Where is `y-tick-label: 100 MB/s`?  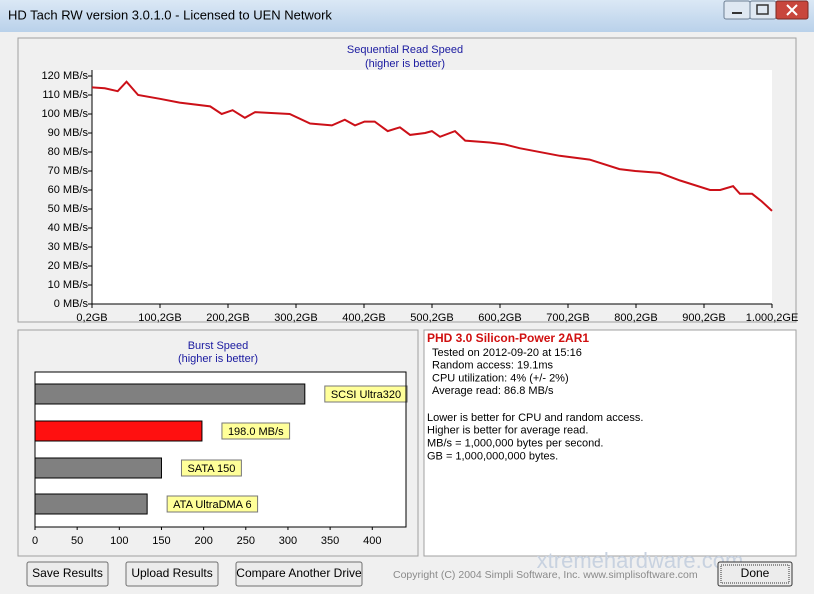
y-tick-label: 100 MB/s is located at coordinates (65, 114).